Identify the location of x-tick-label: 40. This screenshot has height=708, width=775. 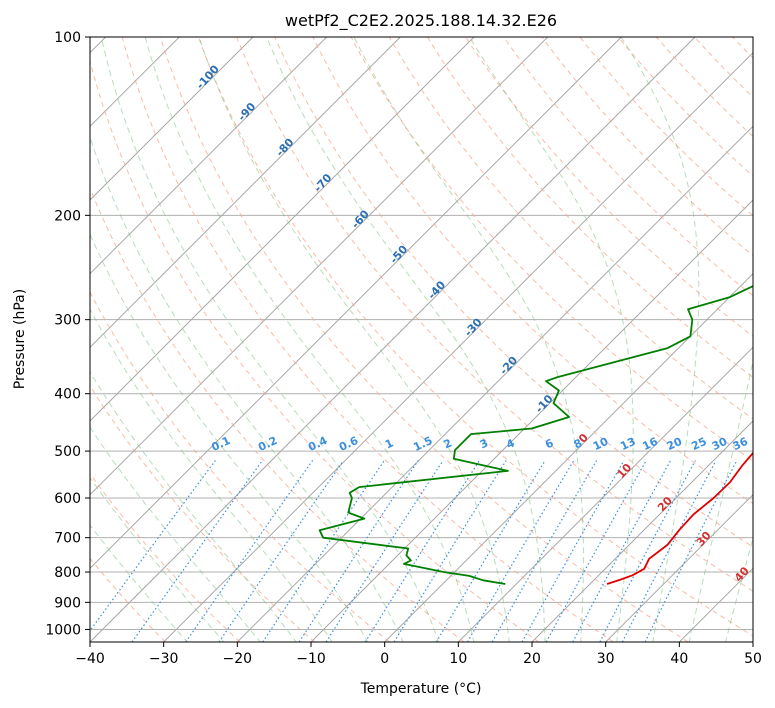
(679, 659).